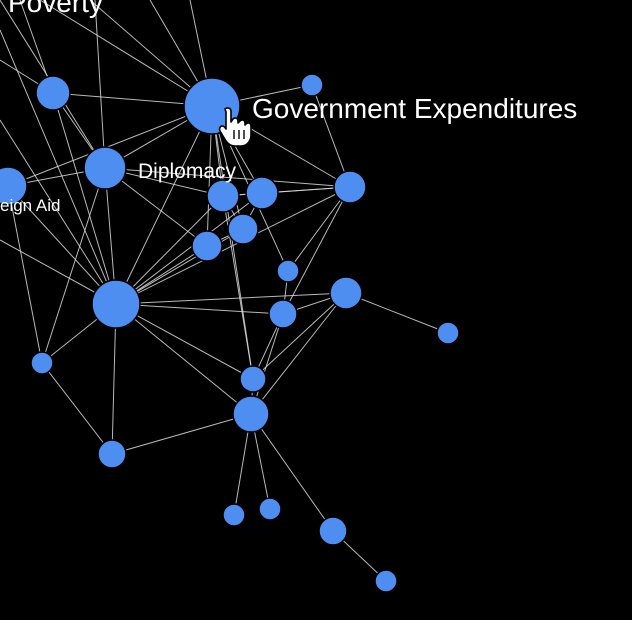 The height and width of the screenshot is (620, 632). I want to click on edge-node-top-left-hub-large, so click(84, 198).